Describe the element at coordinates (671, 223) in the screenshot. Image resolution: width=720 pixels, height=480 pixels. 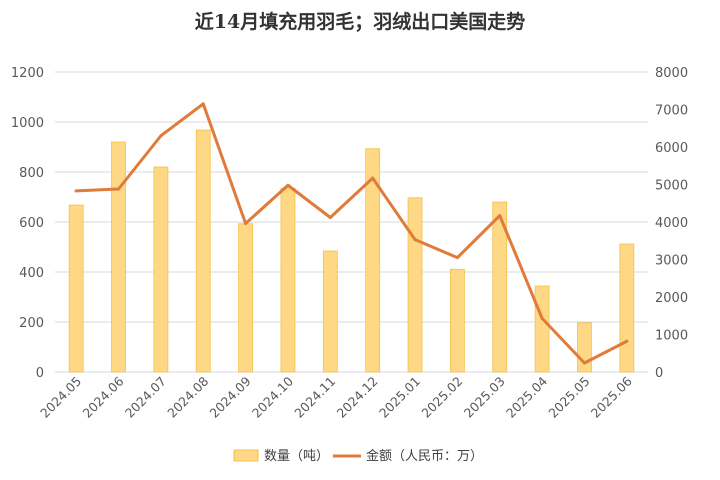
I see `y-right-tick-label: 4000` at that location.